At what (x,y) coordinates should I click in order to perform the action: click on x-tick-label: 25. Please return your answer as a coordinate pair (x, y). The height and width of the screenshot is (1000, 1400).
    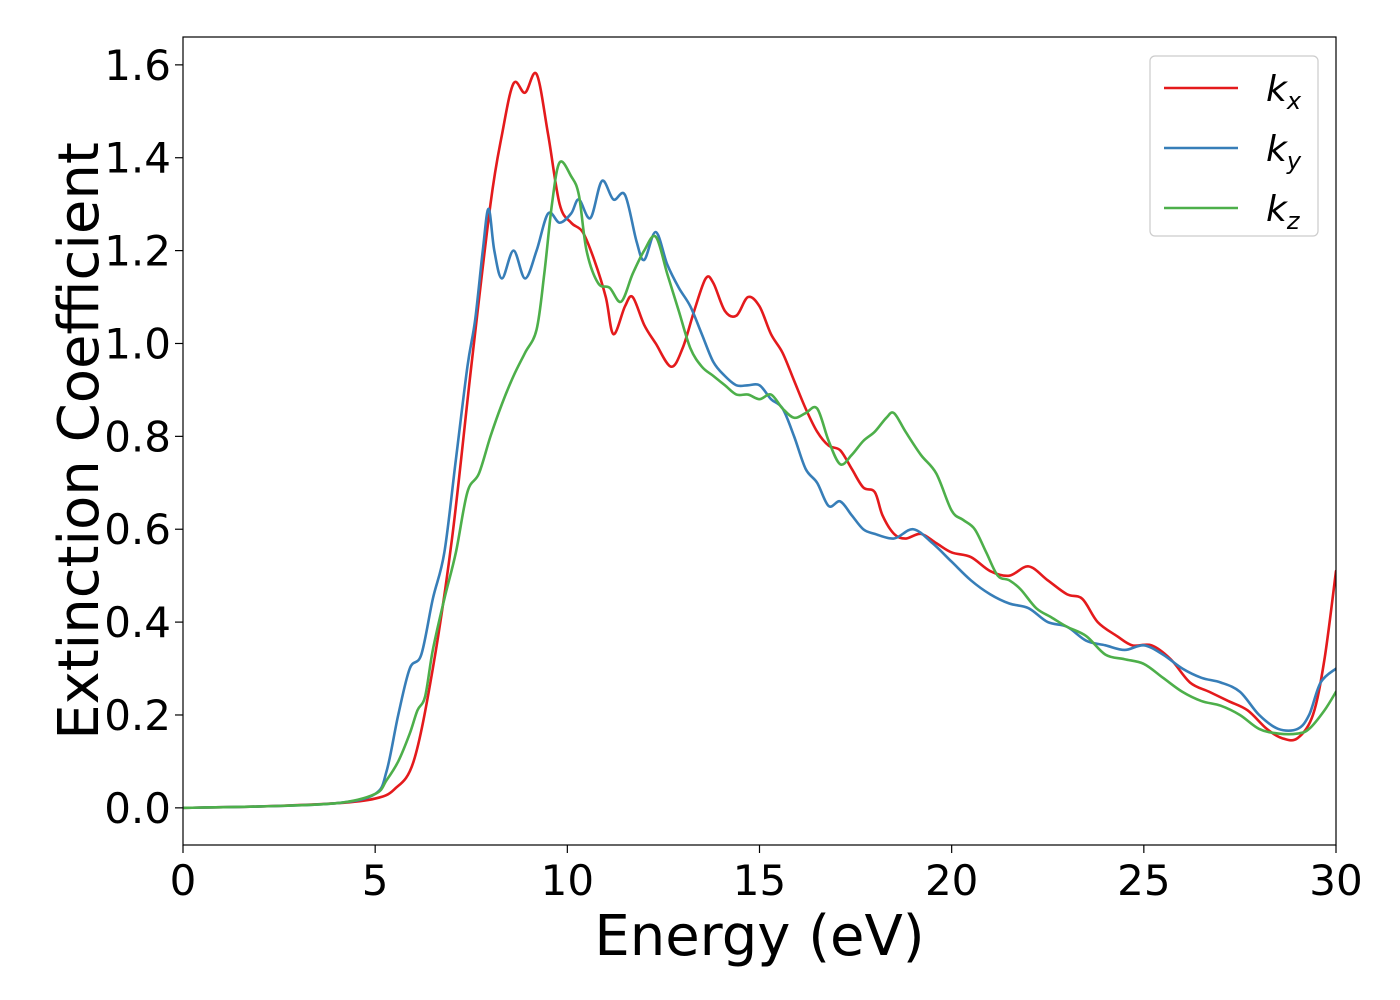
    Looking at the image, I should click on (1143, 880).